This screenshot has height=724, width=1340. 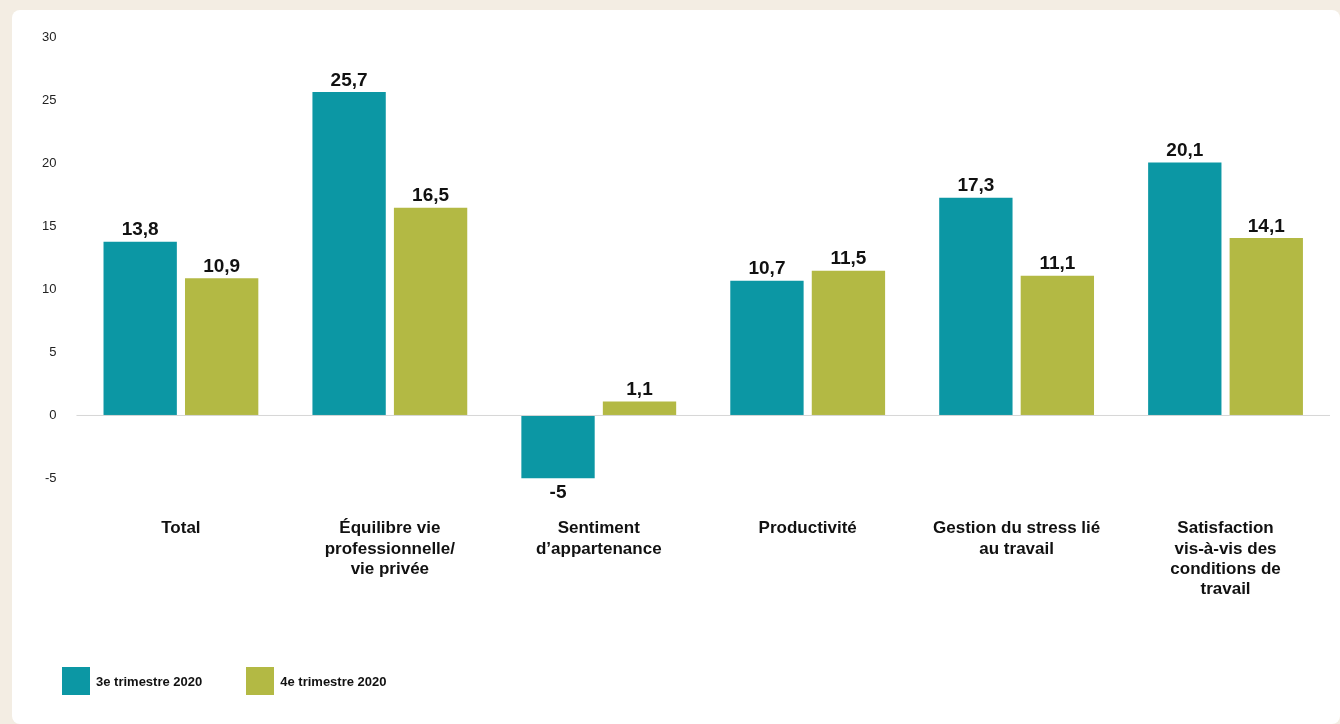 I want to click on data-label: 1,1, so click(x=640, y=389).